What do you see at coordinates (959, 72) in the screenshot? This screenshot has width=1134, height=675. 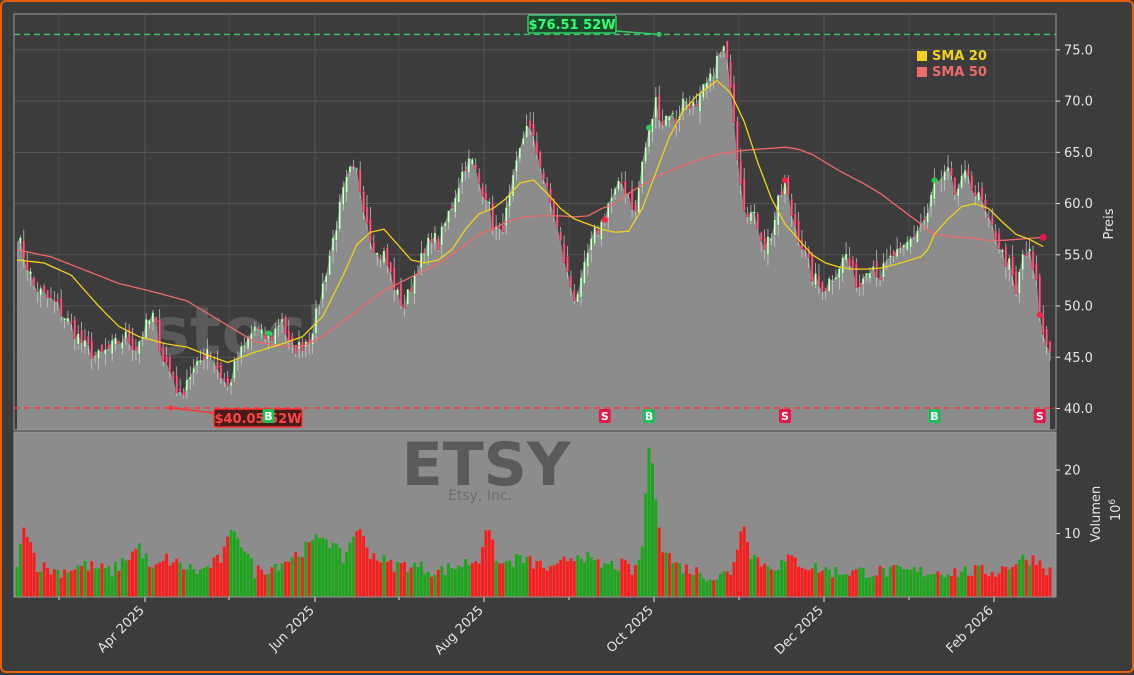 I see `legend-label-sma50: SMA 50` at bounding box center [959, 72].